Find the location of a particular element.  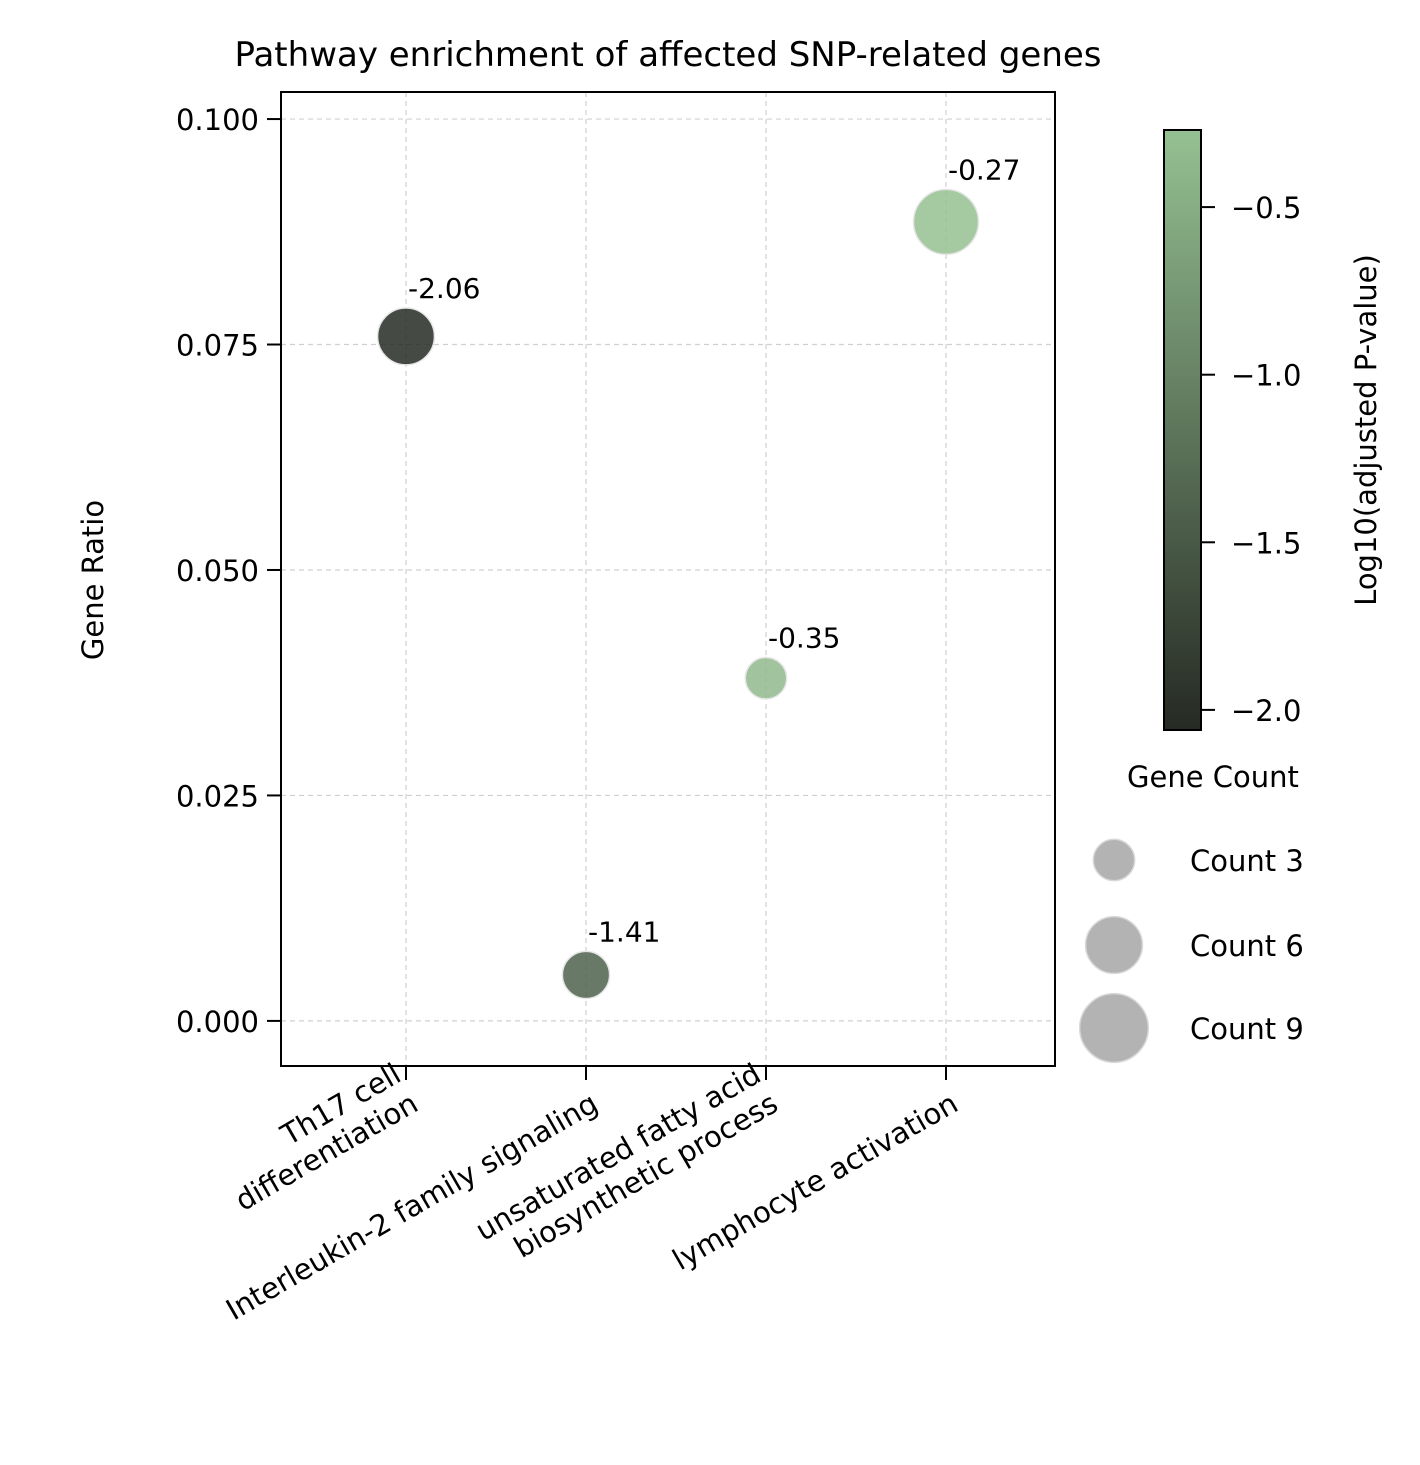

colorbar-ticks: −0.5 −1.0 −1.5 −2.0 is located at coordinates (1251, 459).